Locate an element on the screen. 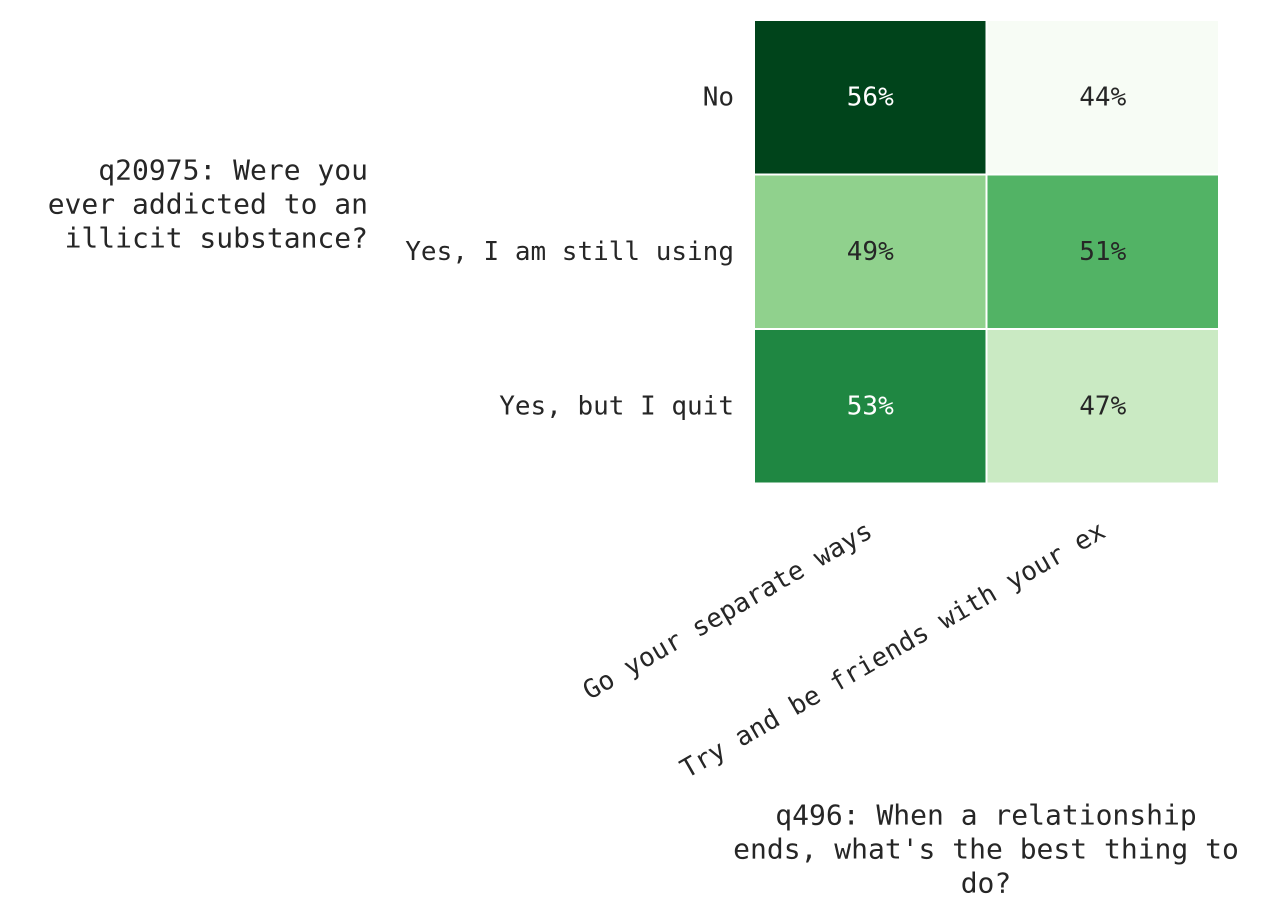 This screenshot has height=918, width=1282. y-tick-label: Yes, I am still using is located at coordinates (569, 252).